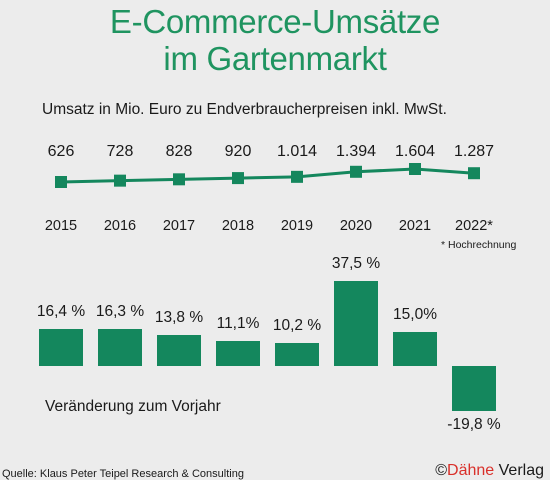  Describe the element at coordinates (120, 151) in the screenshot. I see `revenue-value-label: 728` at that location.